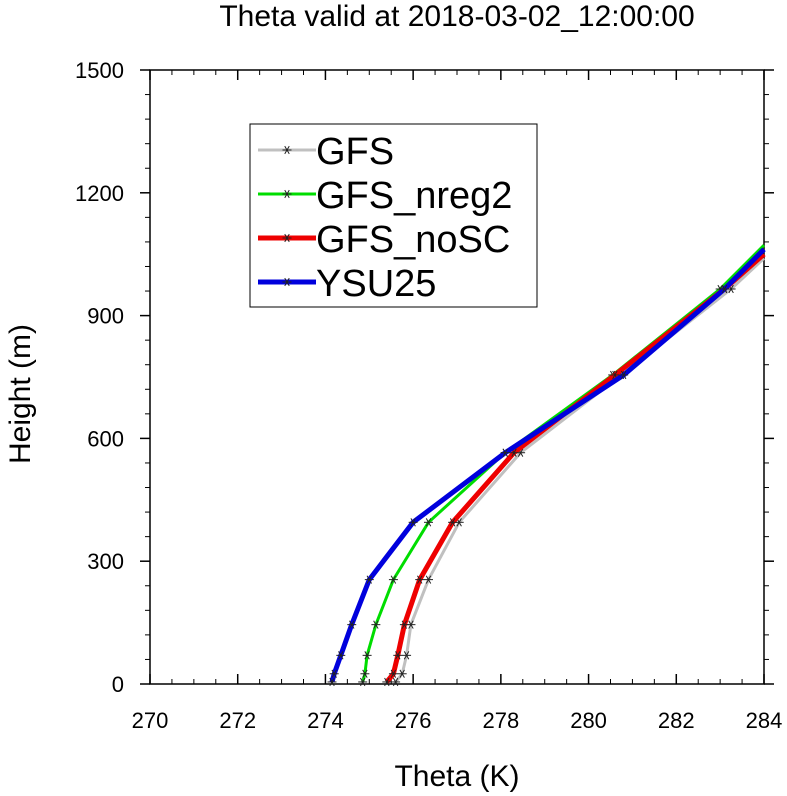 This screenshot has width=787, height=796. What do you see at coordinates (456, 16) in the screenshot?
I see `chart-title: Theta valid at 2018-03-02_12:00:00` at bounding box center [456, 16].